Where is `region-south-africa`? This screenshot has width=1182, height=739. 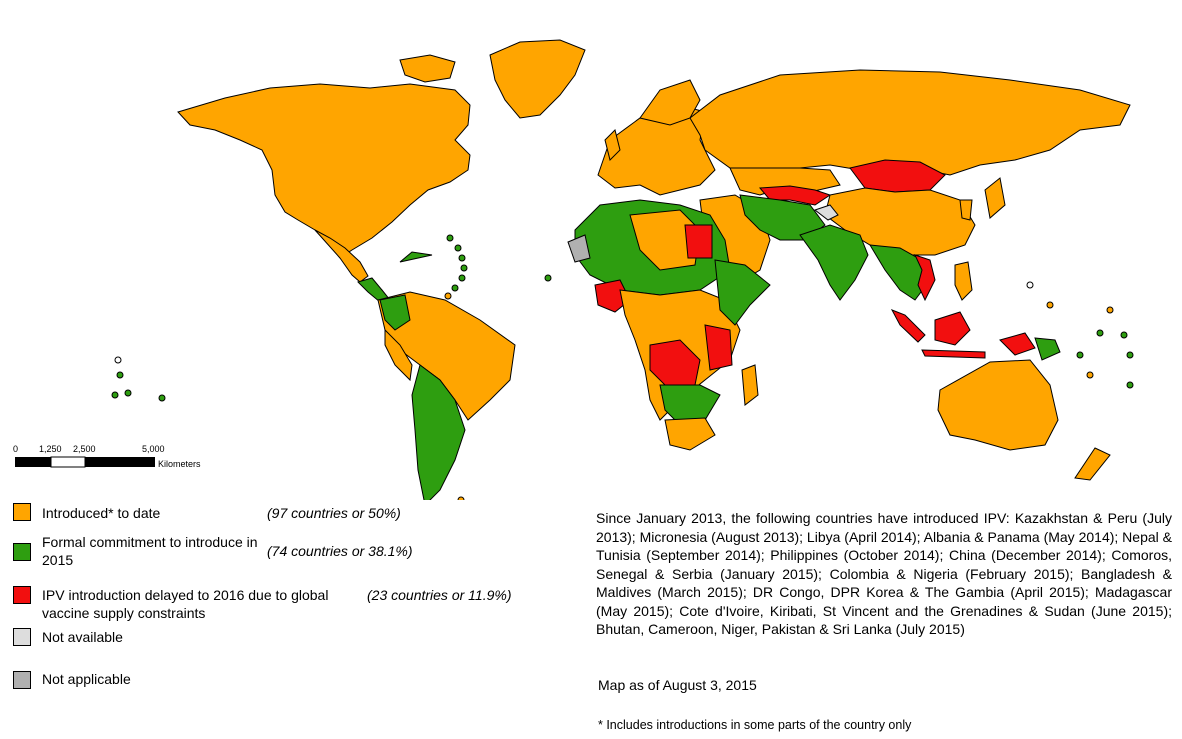
region-south-africa is located at coordinates (690, 434).